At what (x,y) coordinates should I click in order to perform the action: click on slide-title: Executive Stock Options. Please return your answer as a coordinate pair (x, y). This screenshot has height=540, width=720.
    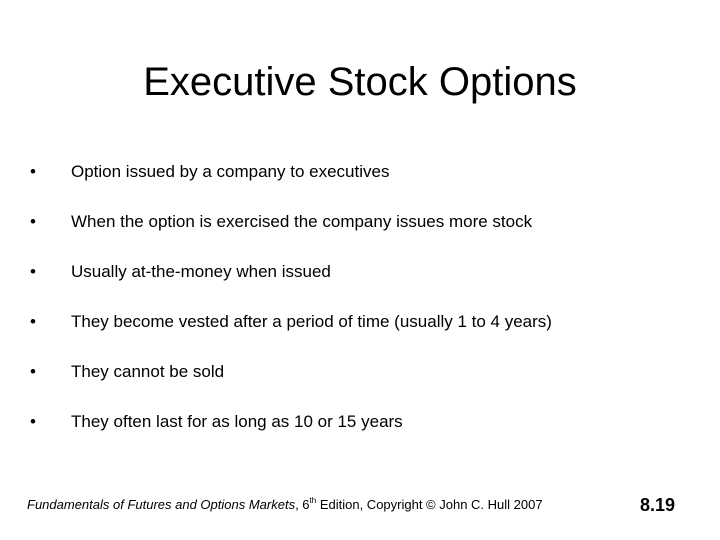
    Looking at the image, I should click on (360, 82).